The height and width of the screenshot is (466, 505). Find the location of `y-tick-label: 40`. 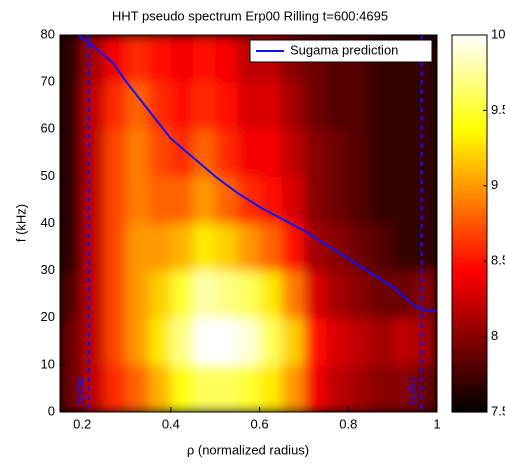

y-tick-label: 40 is located at coordinates (48, 222).